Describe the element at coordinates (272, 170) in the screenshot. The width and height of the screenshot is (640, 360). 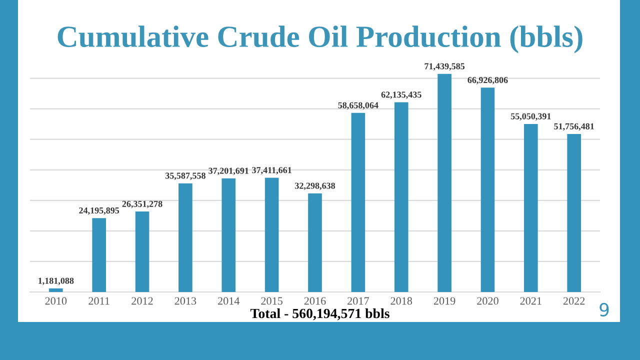
I see `data-label: 37,411,661` at that location.